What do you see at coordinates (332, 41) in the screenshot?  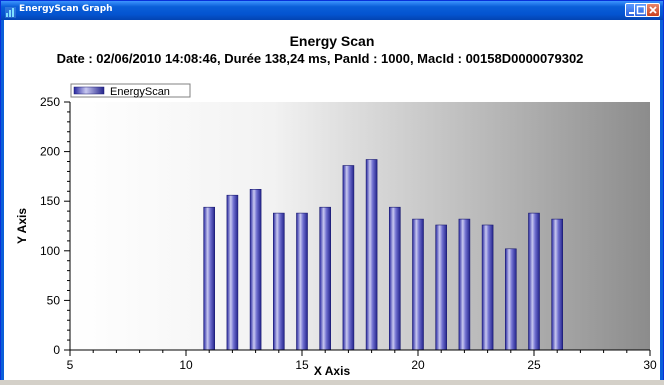 I see `chart-title: Energy Scan` at bounding box center [332, 41].